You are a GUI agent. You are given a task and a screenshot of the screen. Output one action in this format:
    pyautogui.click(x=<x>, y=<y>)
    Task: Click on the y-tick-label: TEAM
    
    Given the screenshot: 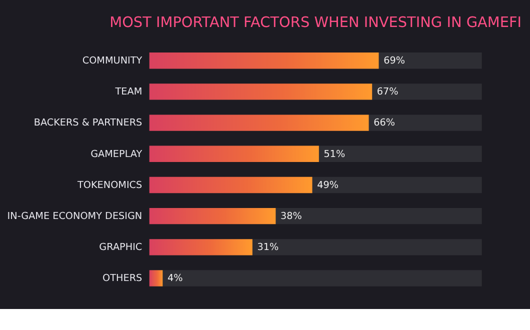 What is the action you would take?
    pyautogui.click(x=128, y=92)
    